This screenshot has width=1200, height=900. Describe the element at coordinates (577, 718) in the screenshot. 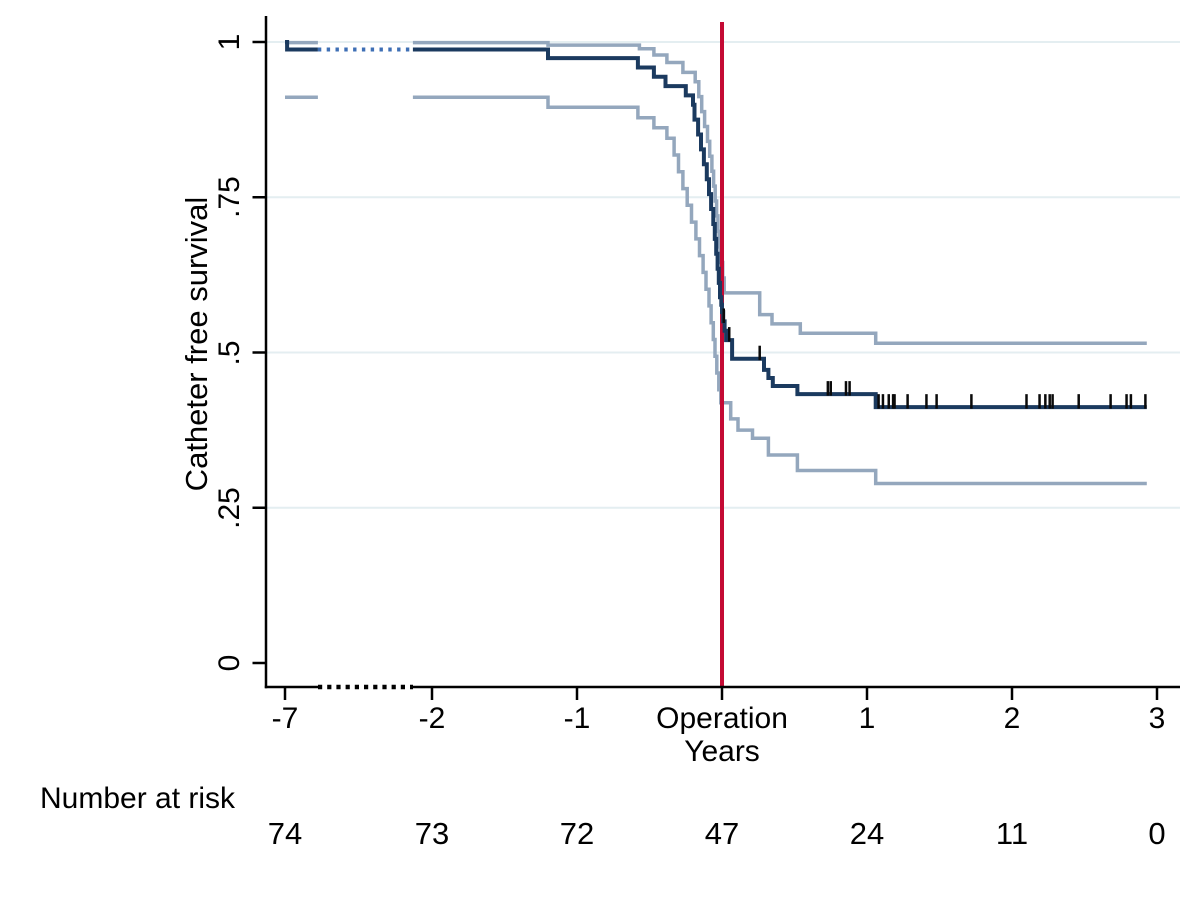

I see `x-tick-label--1: -1` at that location.